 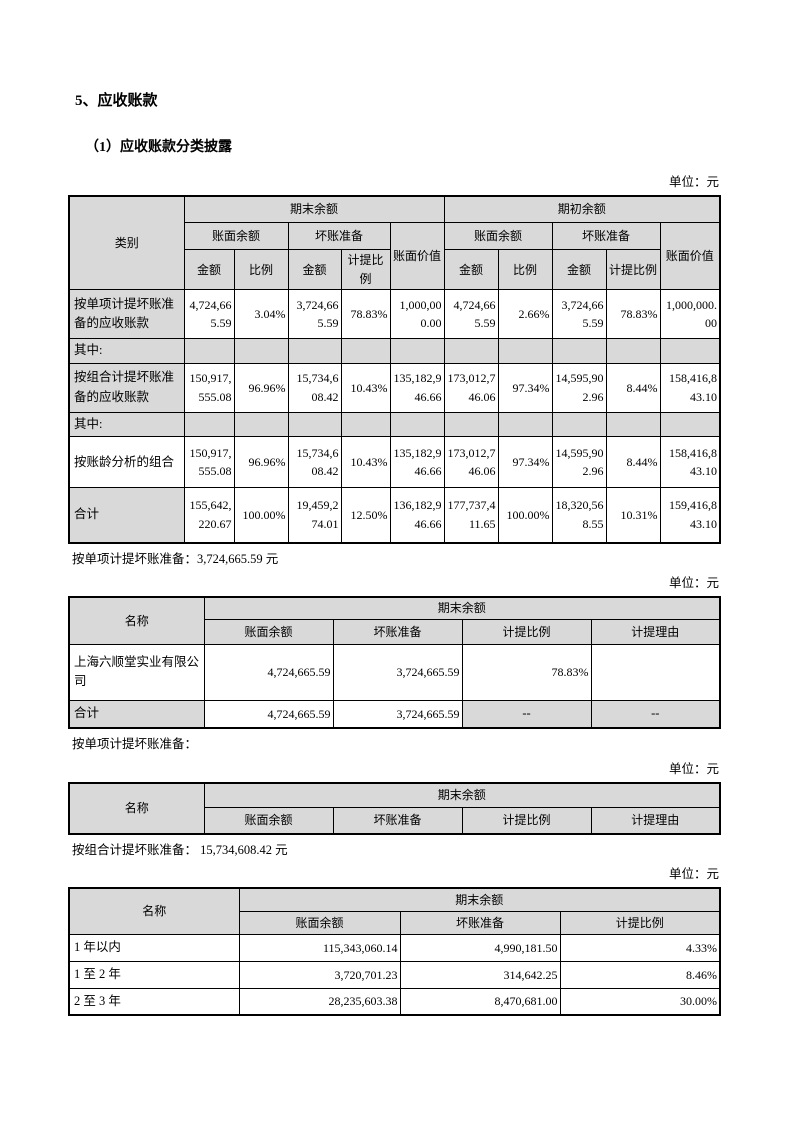 What do you see at coordinates (640, 947) in the screenshot?
I see `cell-value: 4.33%` at bounding box center [640, 947].